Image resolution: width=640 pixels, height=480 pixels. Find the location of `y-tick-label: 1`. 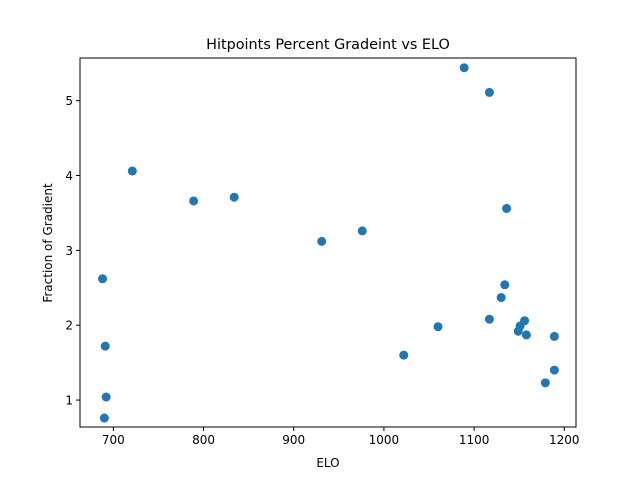

y-tick-label: 1 is located at coordinates (69, 401).